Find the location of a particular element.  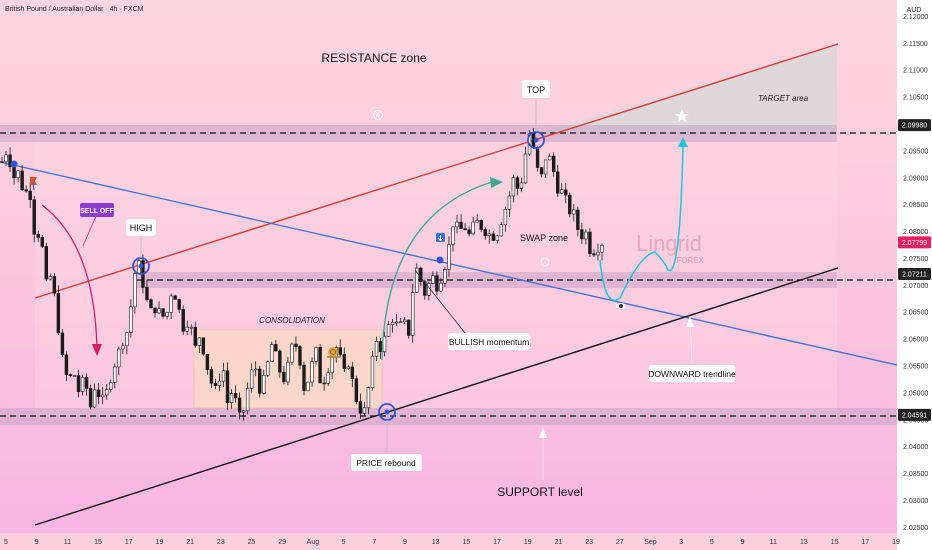

price-tag-label: 2.09980 is located at coordinates (914, 126).